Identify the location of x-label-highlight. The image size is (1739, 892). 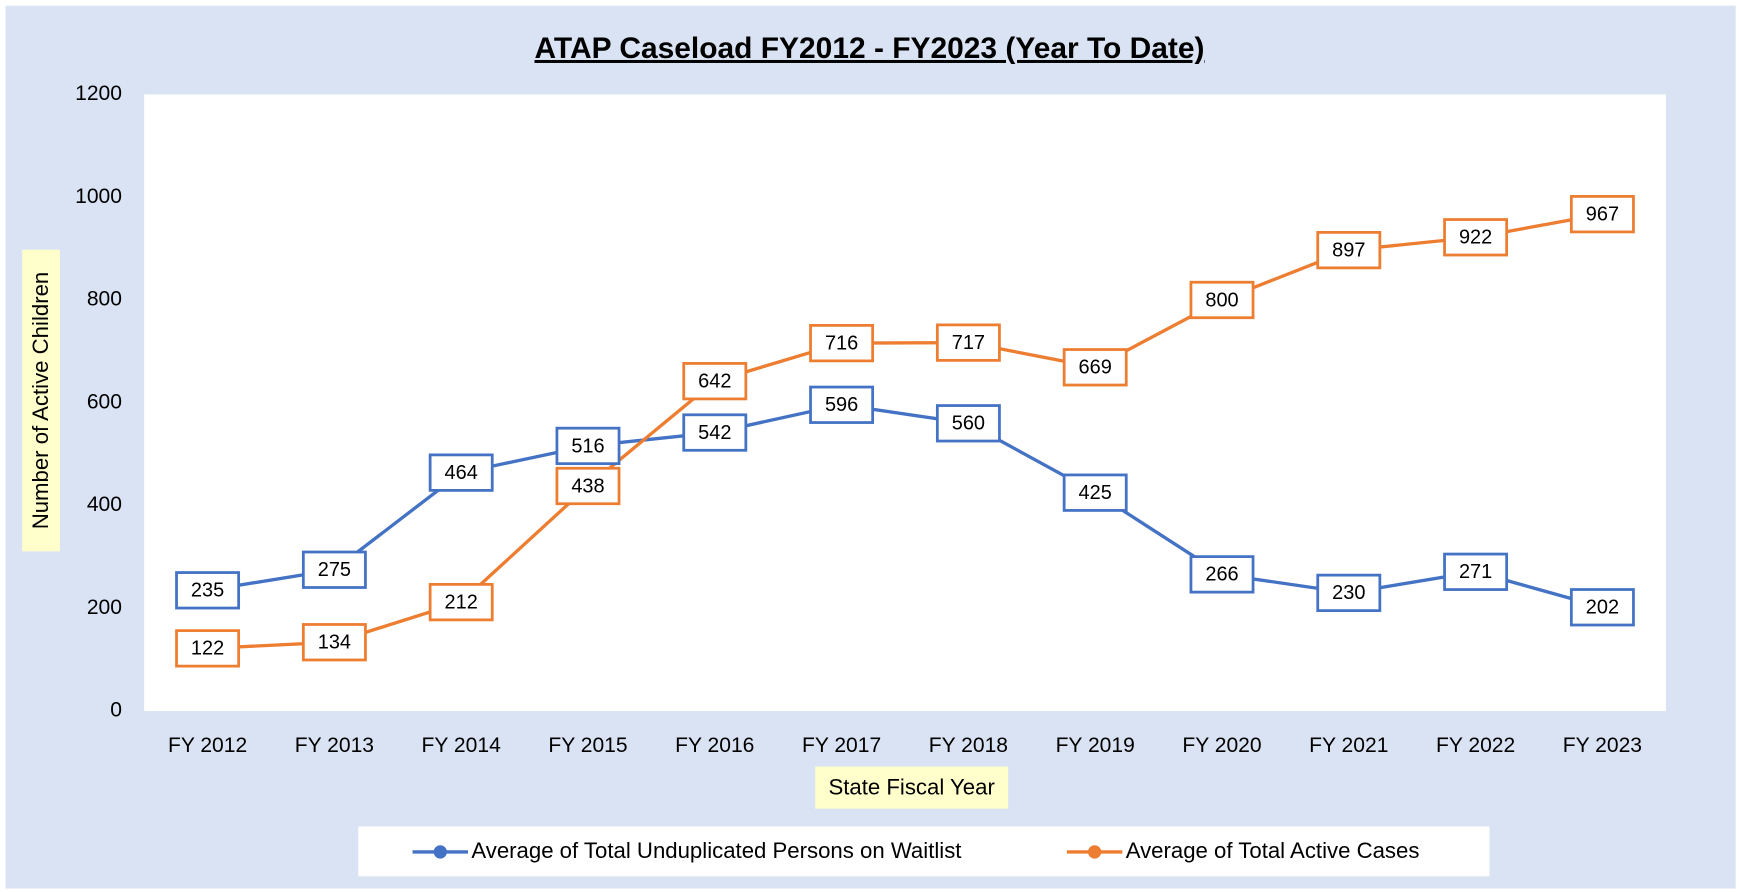
(912, 787).